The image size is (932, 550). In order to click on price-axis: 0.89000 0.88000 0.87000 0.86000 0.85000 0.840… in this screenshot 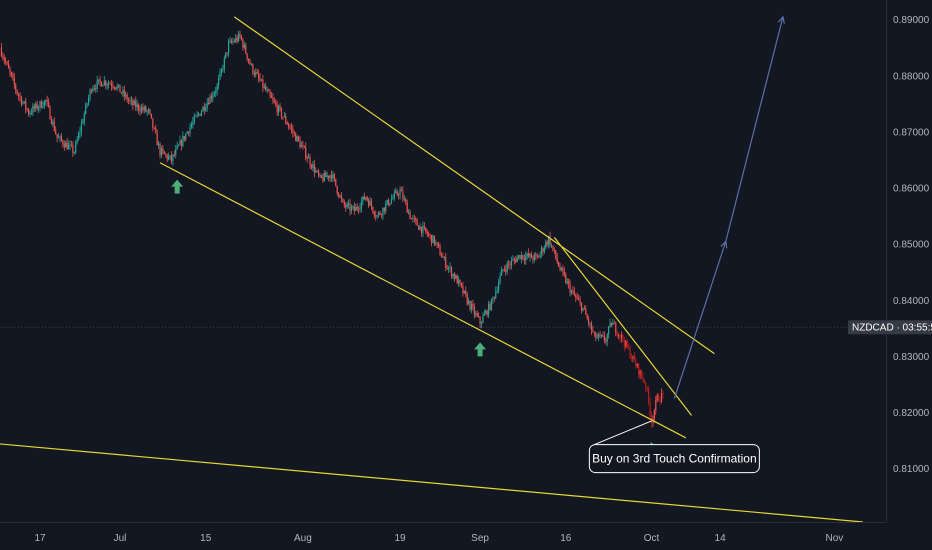, I will do `click(911, 245)`.